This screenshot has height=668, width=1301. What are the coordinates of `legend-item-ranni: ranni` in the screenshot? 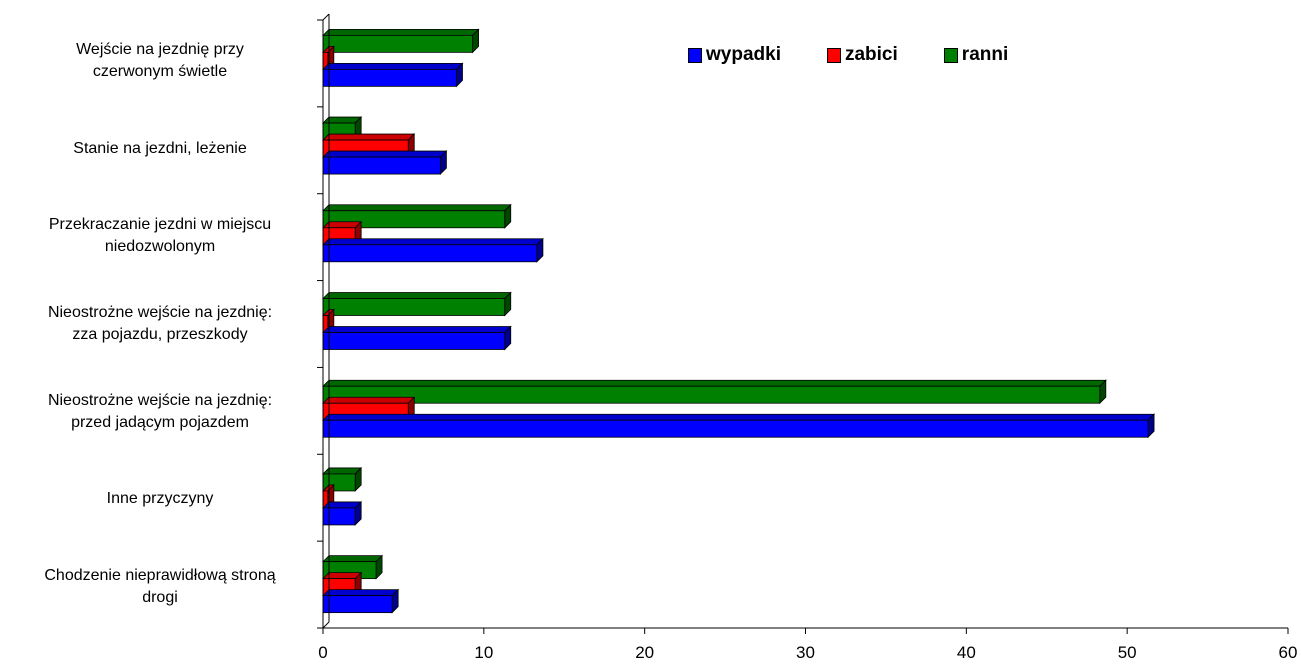 It's located at (976, 55).